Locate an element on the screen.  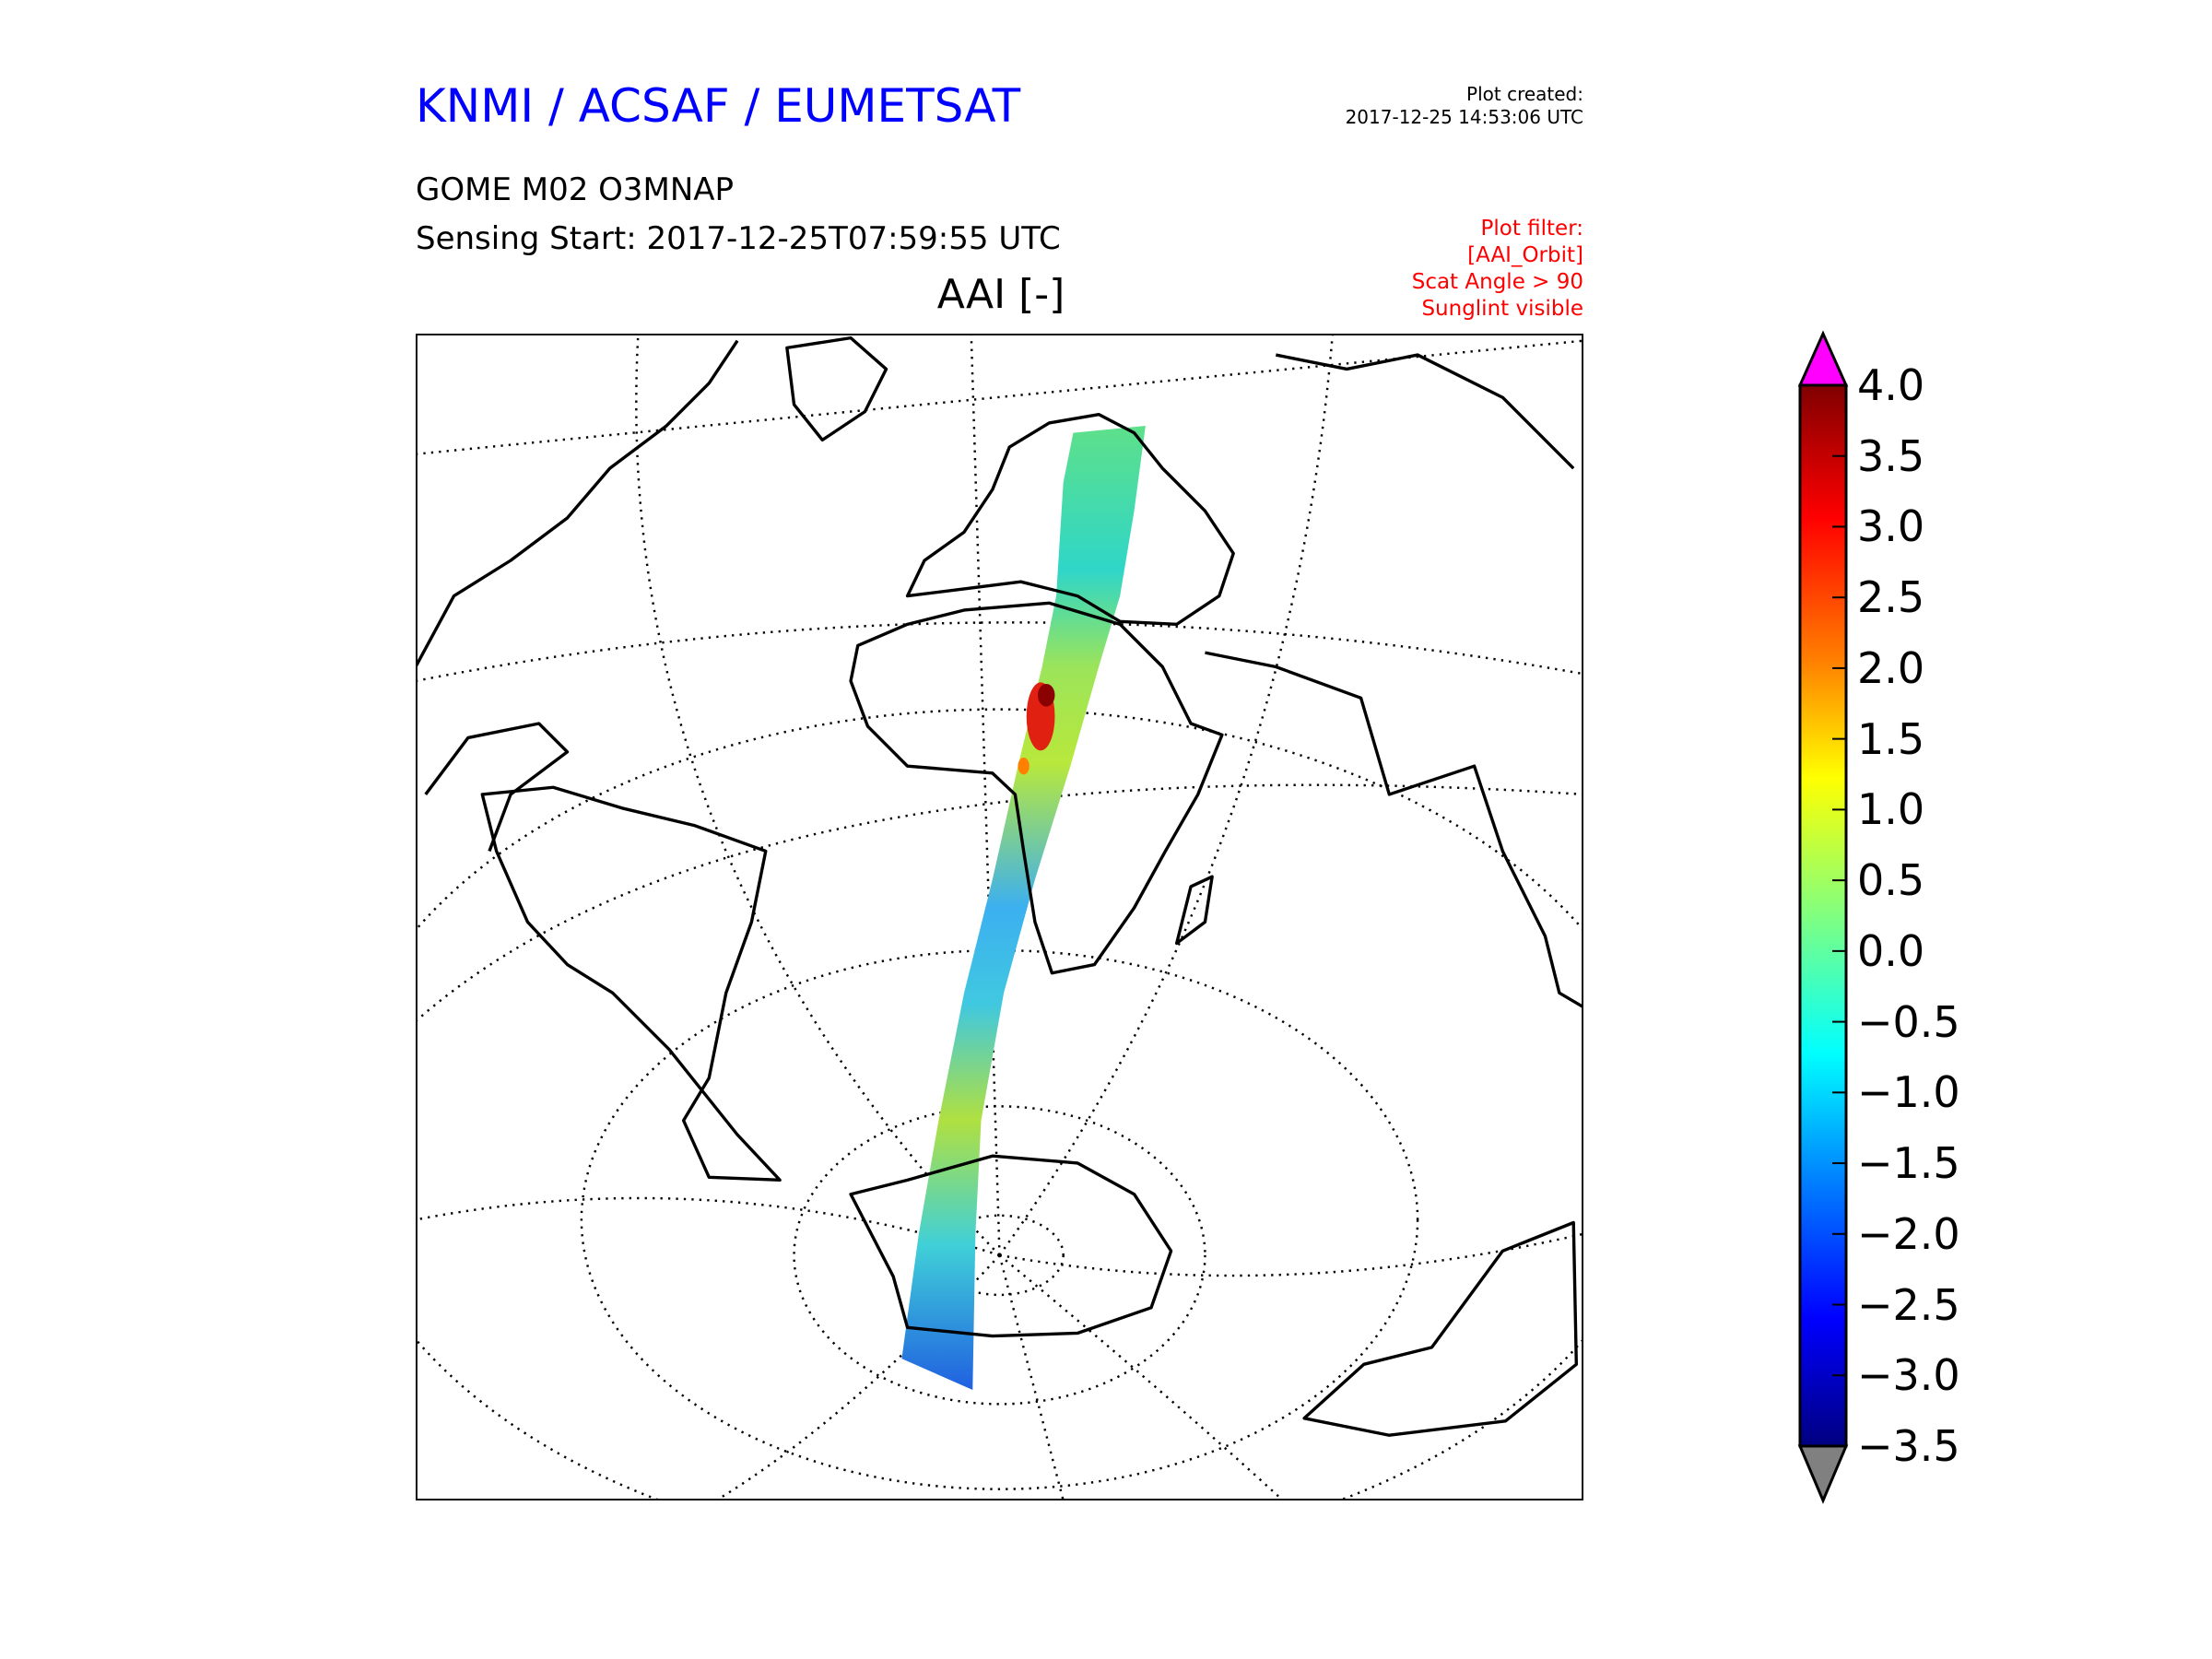
colorbar-gradient is located at coordinates (1823, 915).